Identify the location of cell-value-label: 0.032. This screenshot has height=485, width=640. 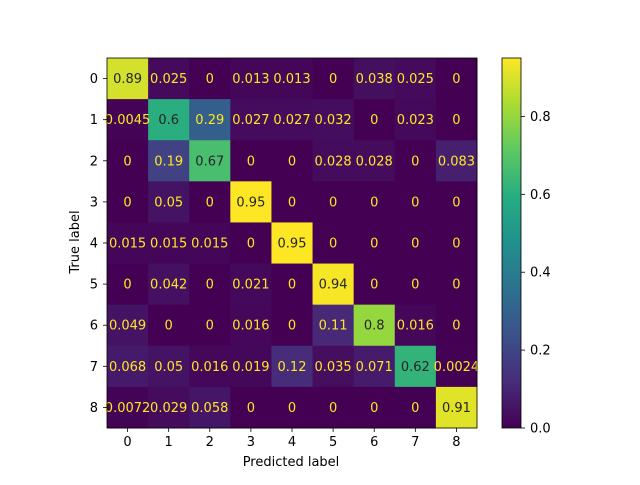
(332, 120).